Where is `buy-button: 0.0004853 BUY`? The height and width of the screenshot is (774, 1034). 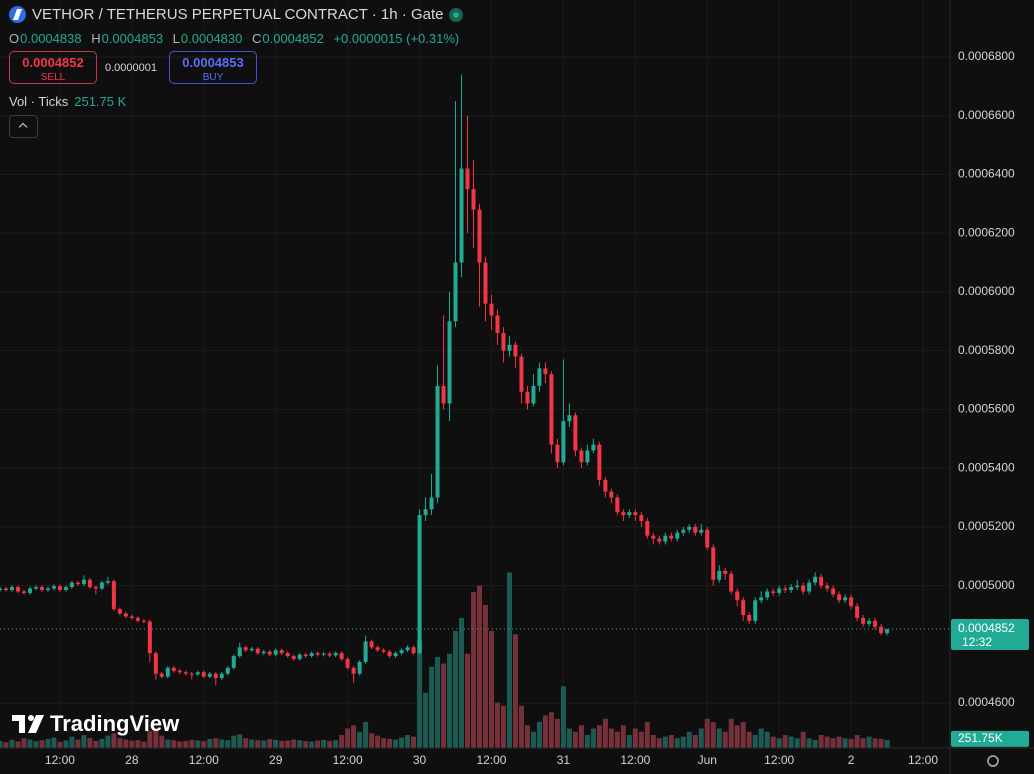 buy-button: 0.0004853 BUY is located at coordinates (213, 67).